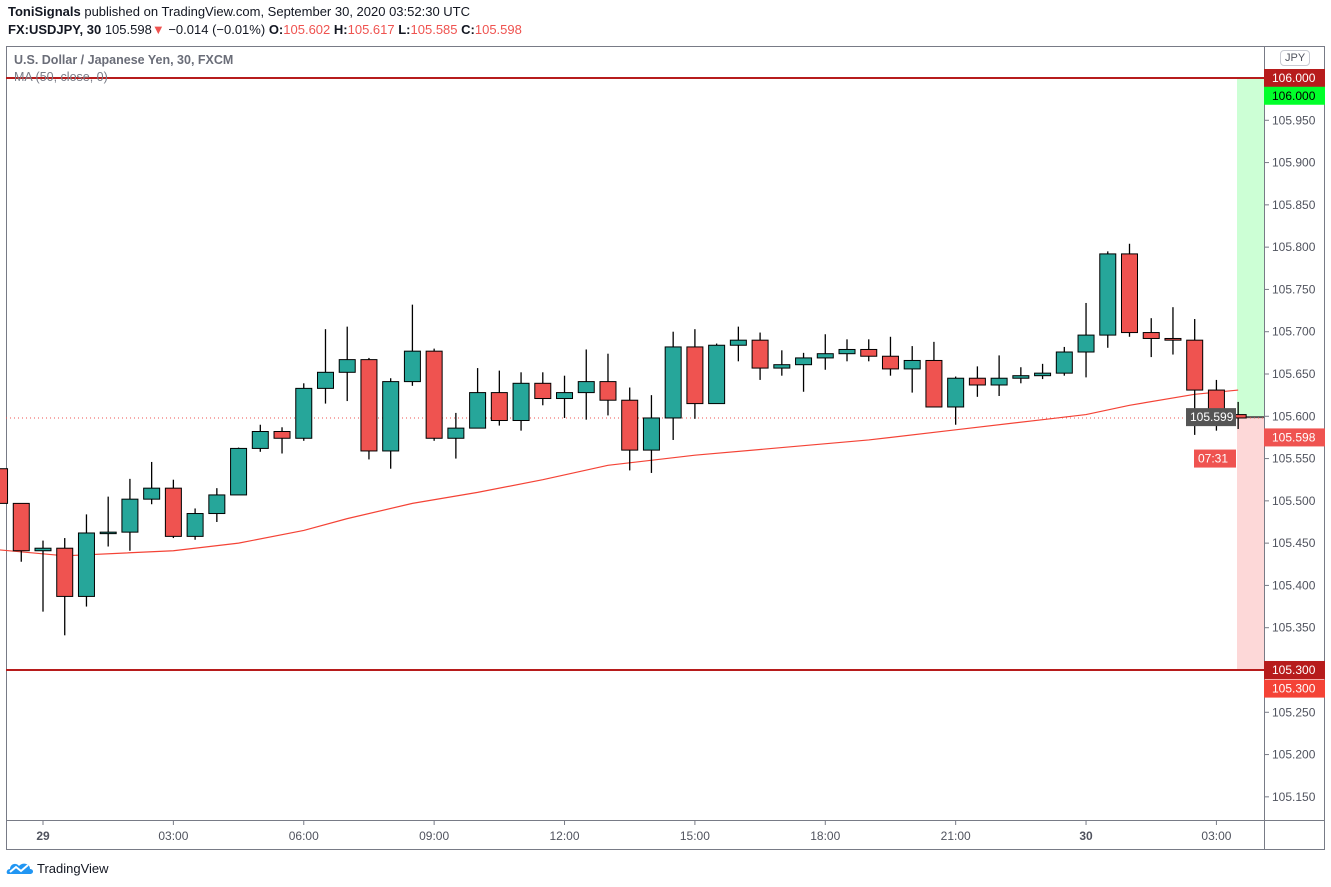 The height and width of the screenshot is (887, 1331). What do you see at coordinates (1211, 417) in the screenshot?
I see `badge-entry: 105.599` at bounding box center [1211, 417].